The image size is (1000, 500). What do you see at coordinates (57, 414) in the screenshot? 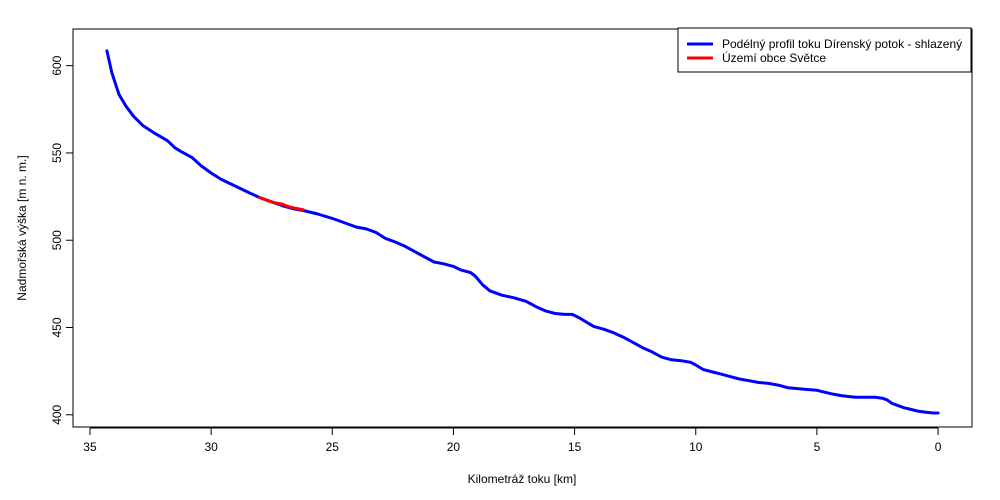
I see `y-tick-label: 400` at bounding box center [57, 414].